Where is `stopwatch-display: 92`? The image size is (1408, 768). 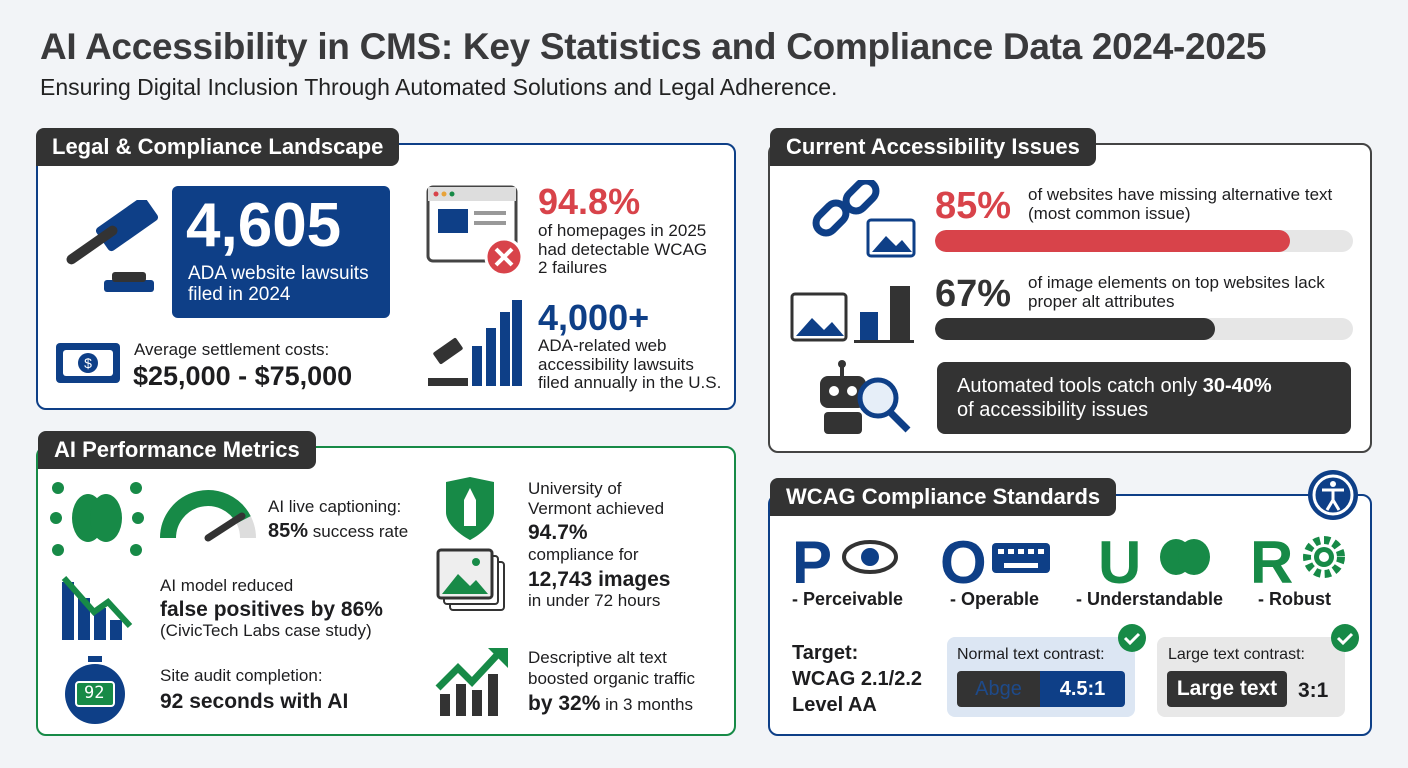
stopwatch-display: 92 is located at coordinates (94, 693).